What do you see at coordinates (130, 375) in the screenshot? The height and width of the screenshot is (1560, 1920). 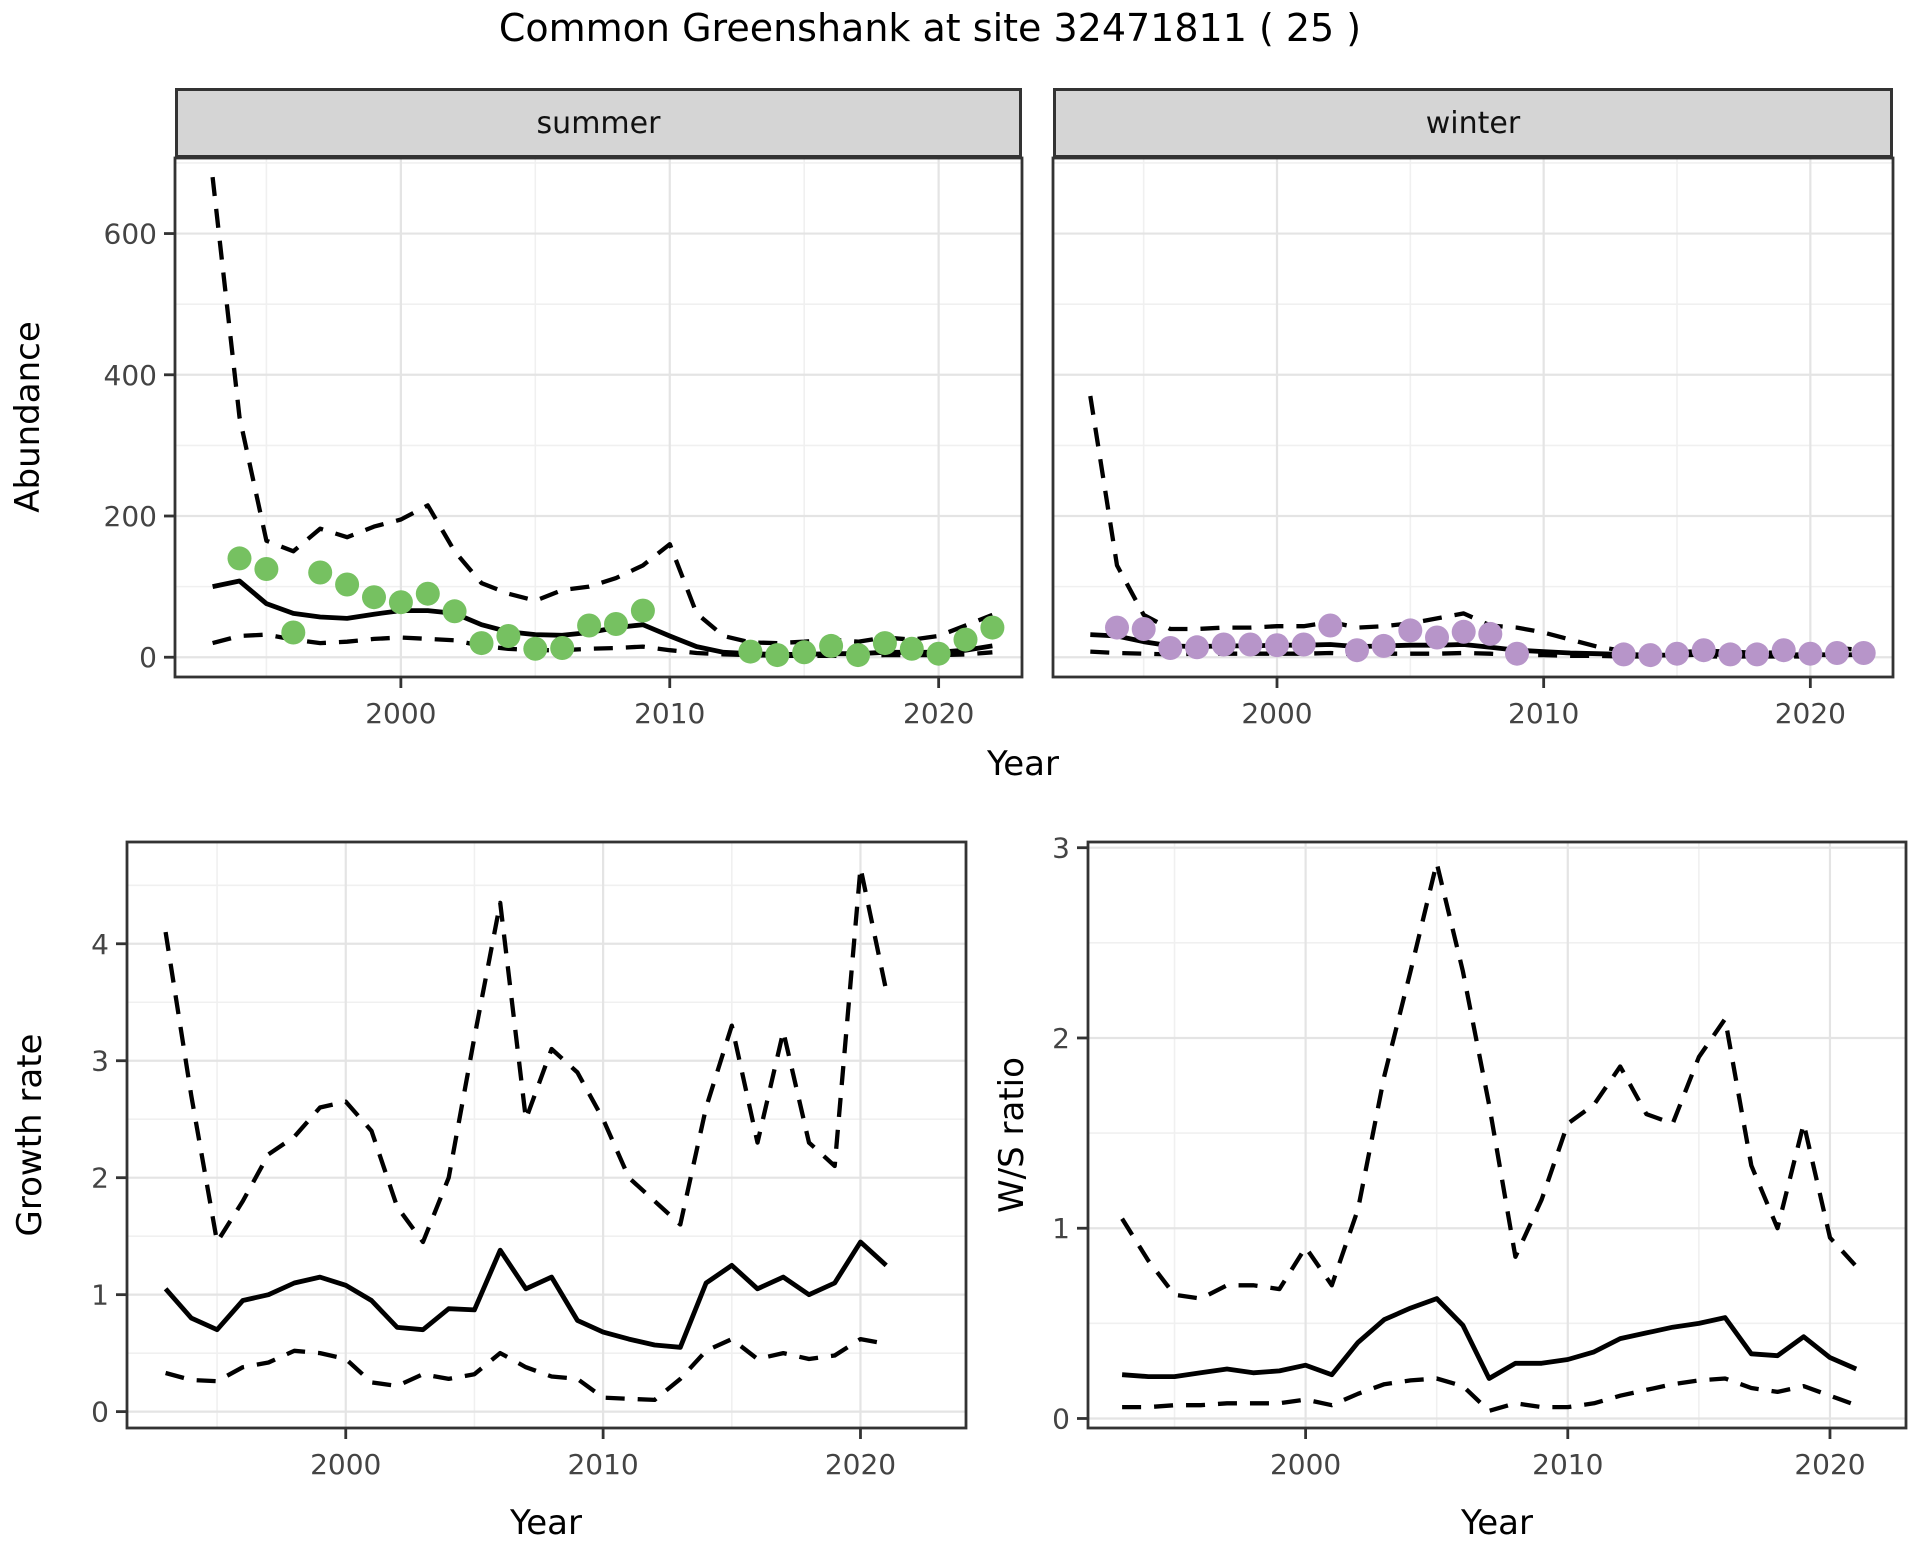 I see `y-tick-label: 400` at bounding box center [130, 375].